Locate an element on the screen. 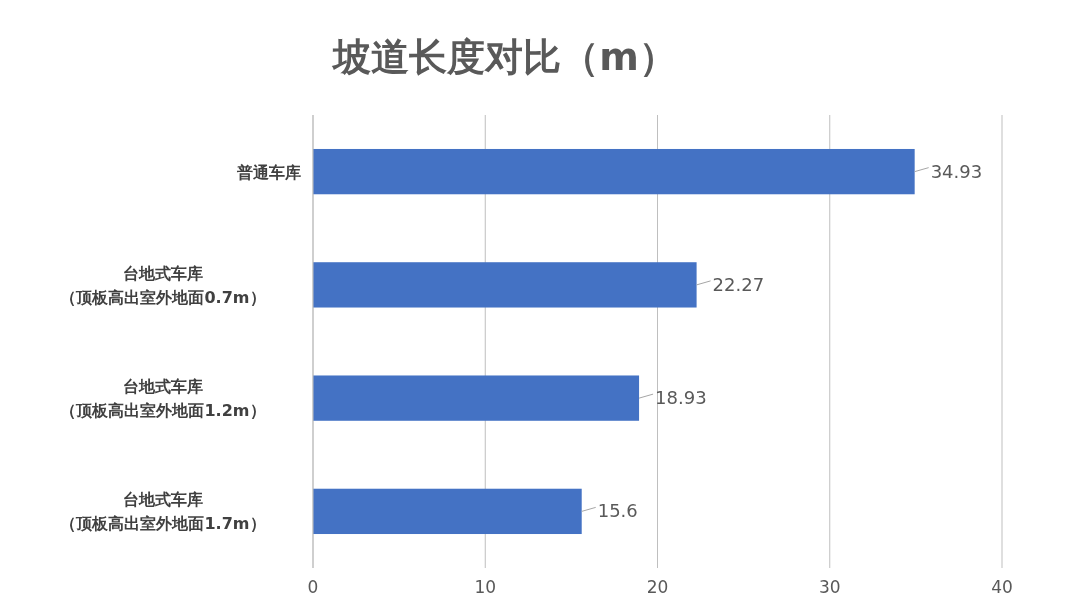  y-tick-label: 台地式车库（顶板高出室外地面1.2m） is located at coordinates (163, 399).